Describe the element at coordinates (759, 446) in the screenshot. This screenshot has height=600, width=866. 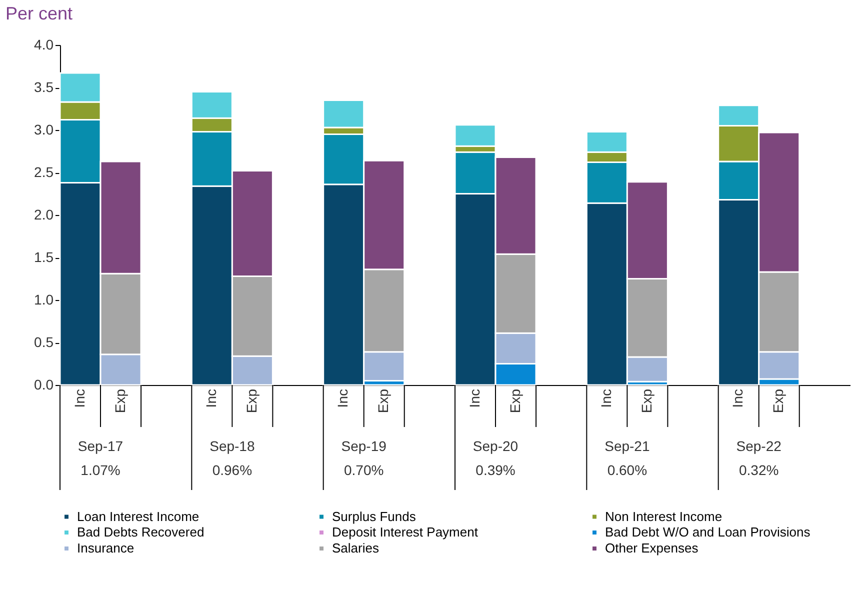
I see `text: Sep-22` at that location.